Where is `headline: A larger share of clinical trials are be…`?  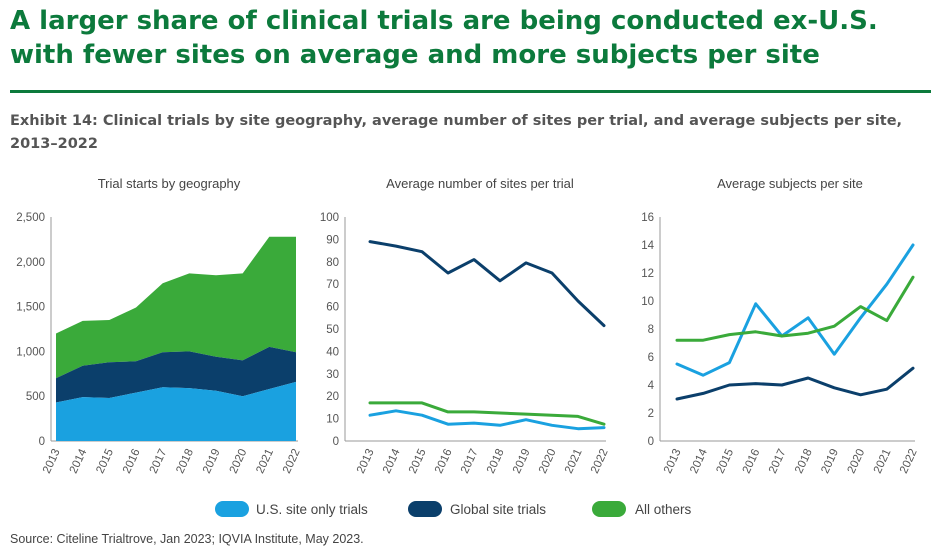
headline: A larger share of clinical trials are be… is located at coordinates (444, 38).